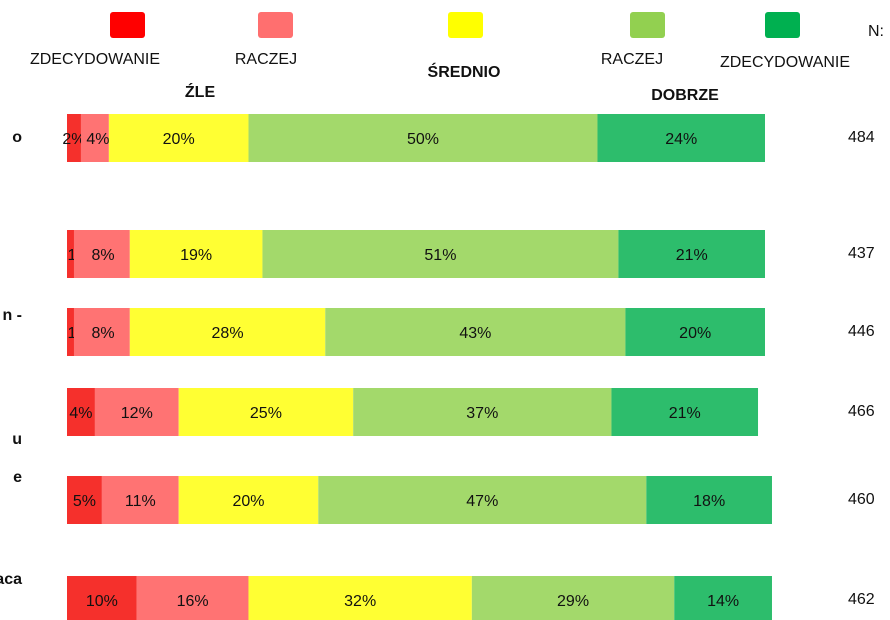  What do you see at coordinates (861, 253) in the screenshot?
I see `n-value: 437` at bounding box center [861, 253].